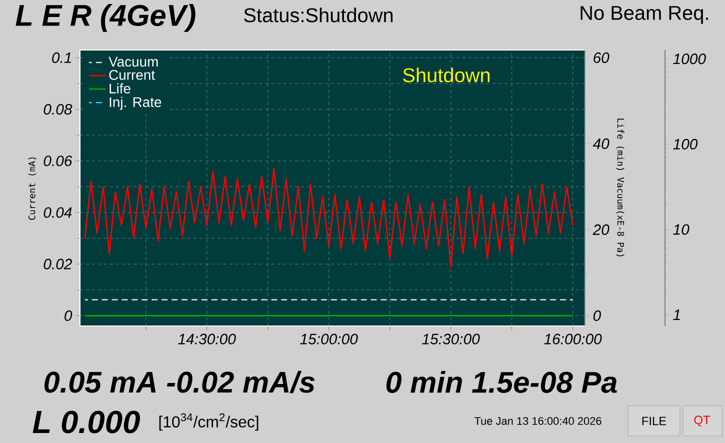 This screenshot has height=443, width=725. Describe the element at coordinates (597, 315) in the screenshot. I see `y2-tick-label: 0` at that location.